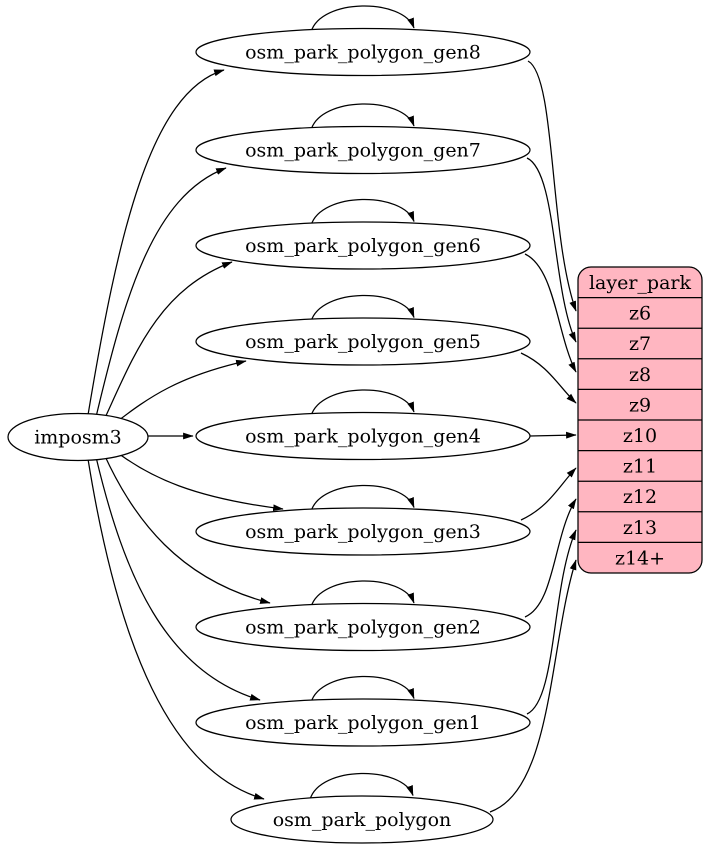 This screenshot has width=707, height=851. I want to click on node-ellipse-osm_park_polygon_gen3, so click(363, 531).